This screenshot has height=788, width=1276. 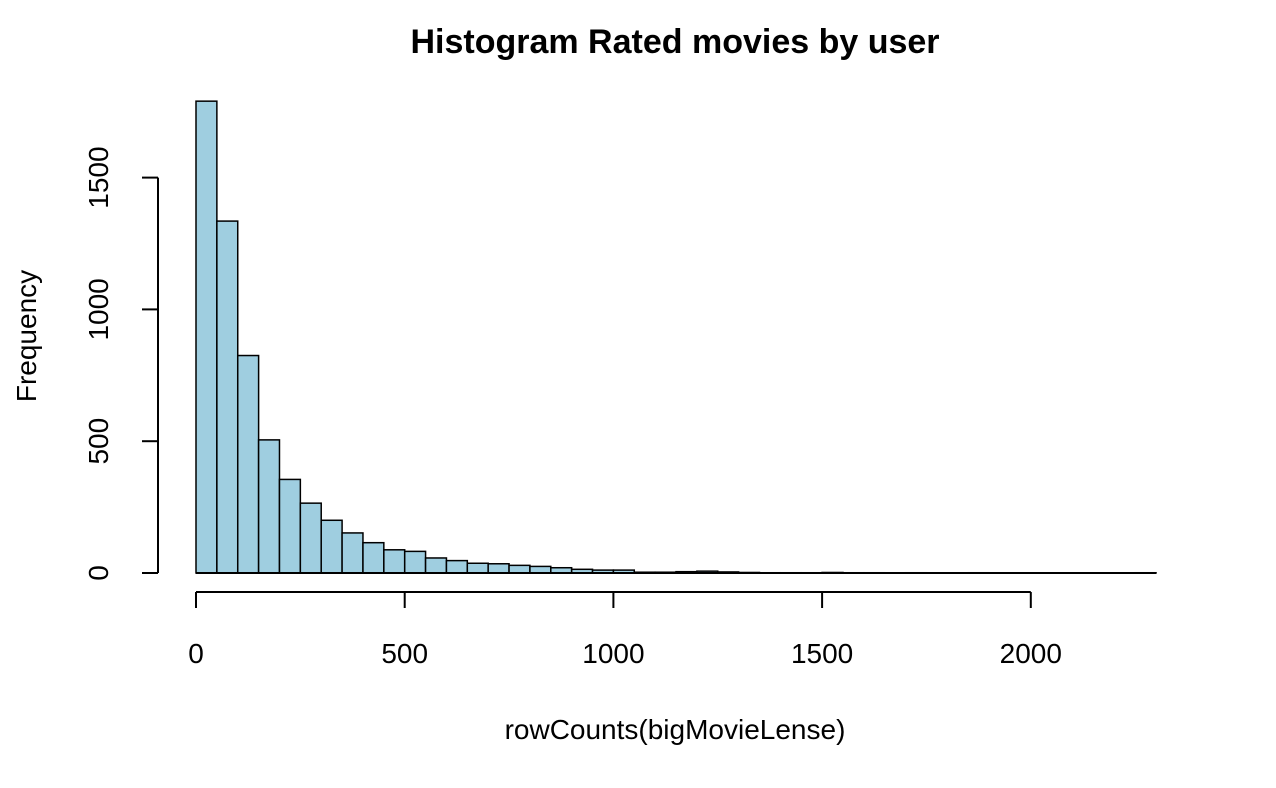 I want to click on x-axis-label: rowCounts(bigMovieLense), so click(x=675, y=729).